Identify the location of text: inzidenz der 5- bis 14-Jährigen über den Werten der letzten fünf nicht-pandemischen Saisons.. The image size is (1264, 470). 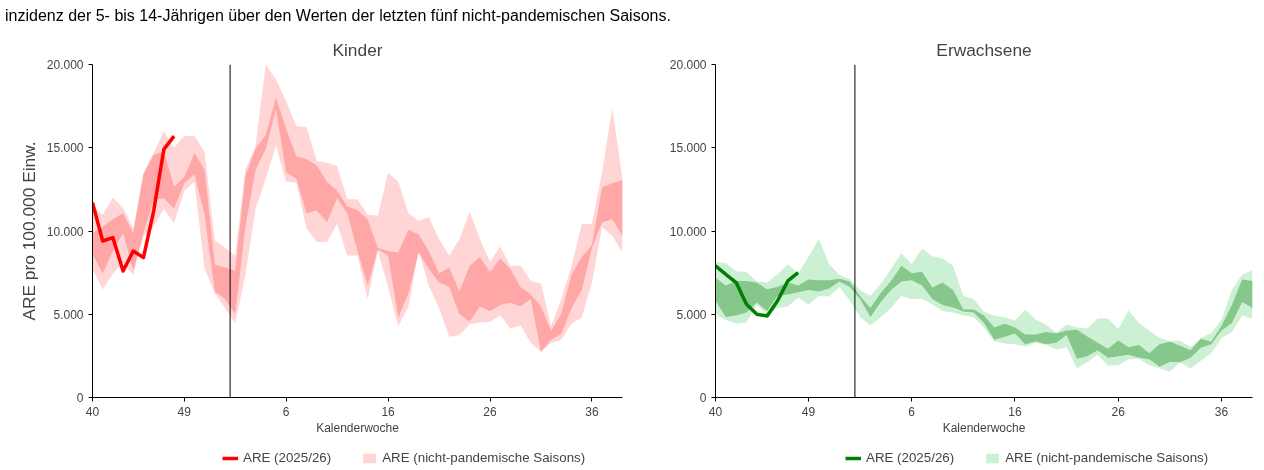
(338, 16).